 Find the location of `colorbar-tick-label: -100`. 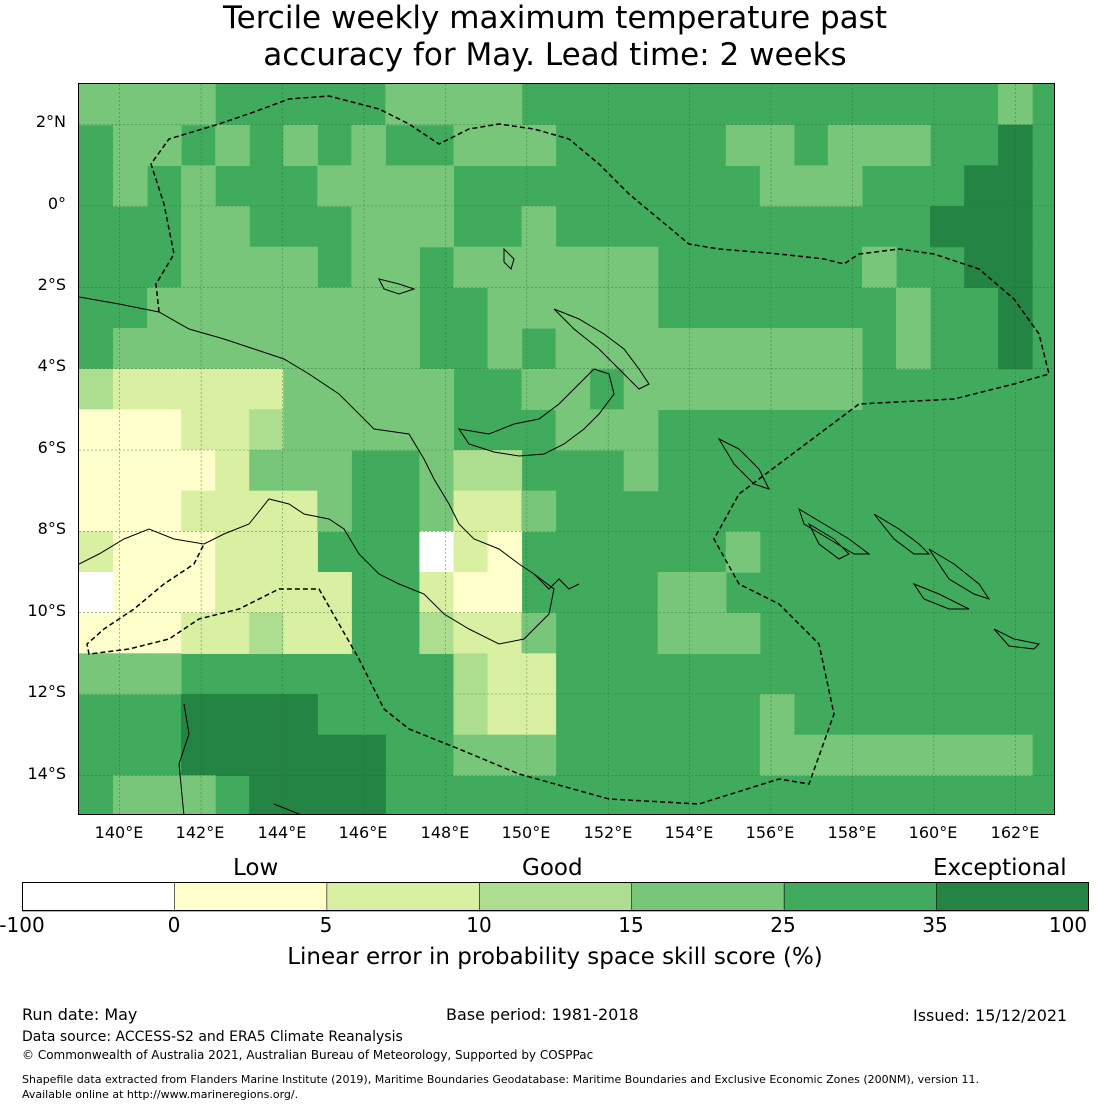

colorbar-tick-label: -100 is located at coordinates (22, 925).